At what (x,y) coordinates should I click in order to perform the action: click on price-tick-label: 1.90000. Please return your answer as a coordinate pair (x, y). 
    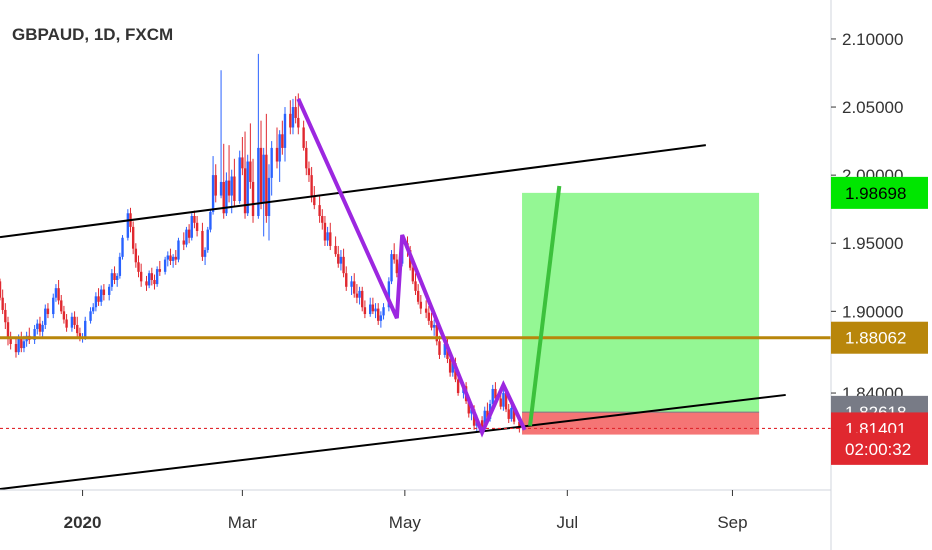
    Looking at the image, I should click on (872, 311).